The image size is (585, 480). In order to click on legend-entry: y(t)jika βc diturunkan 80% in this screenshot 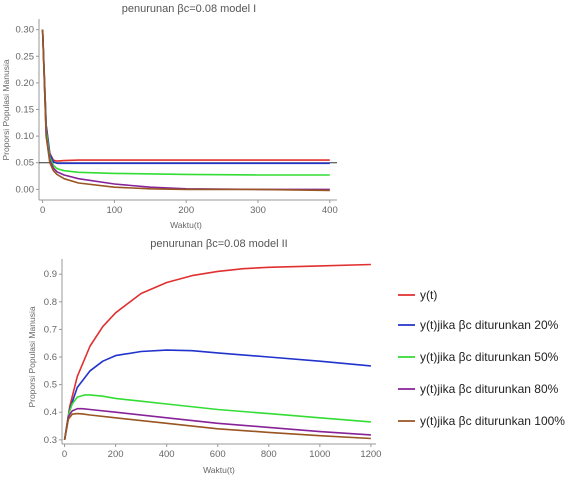, I will do `click(478, 389)`.